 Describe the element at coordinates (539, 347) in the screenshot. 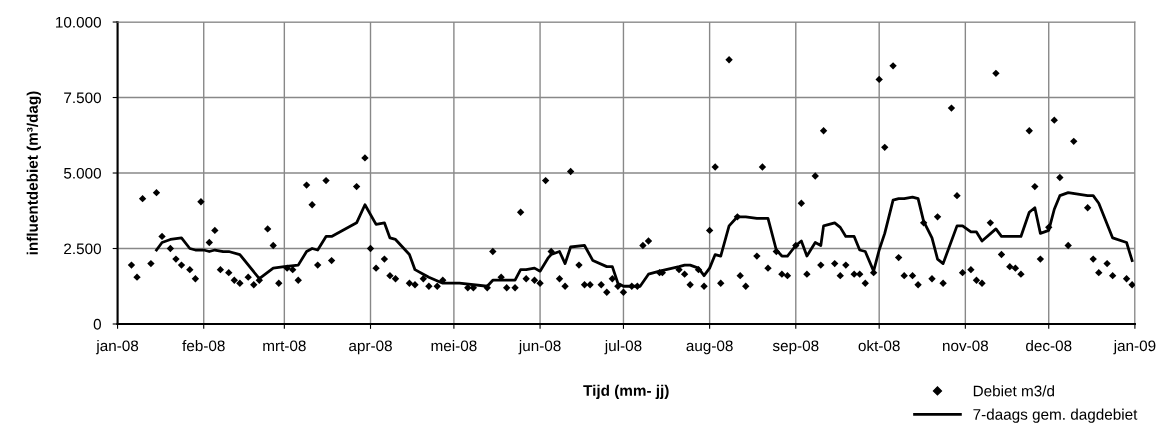

I see `x-tick-label: jun-08` at that location.